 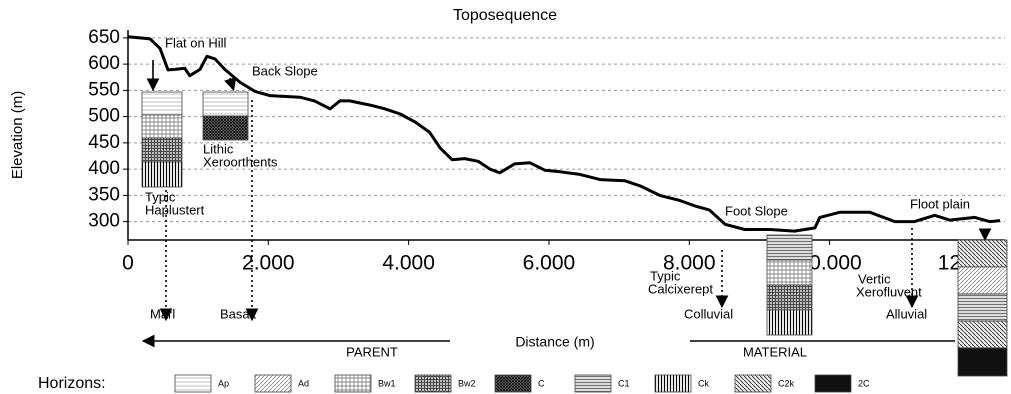 I want to click on annotation: Xerofluvent, so click(x=889, y=291).